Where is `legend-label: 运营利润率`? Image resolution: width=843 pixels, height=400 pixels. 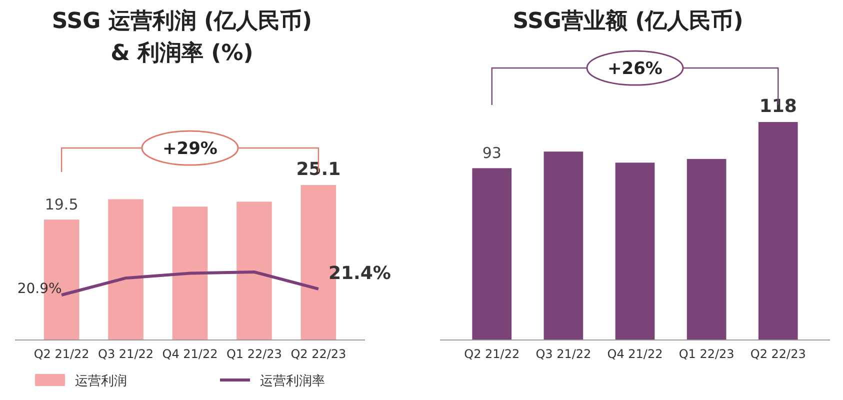
legend-label: 运营利润率 is located at coordinates (292, 381).